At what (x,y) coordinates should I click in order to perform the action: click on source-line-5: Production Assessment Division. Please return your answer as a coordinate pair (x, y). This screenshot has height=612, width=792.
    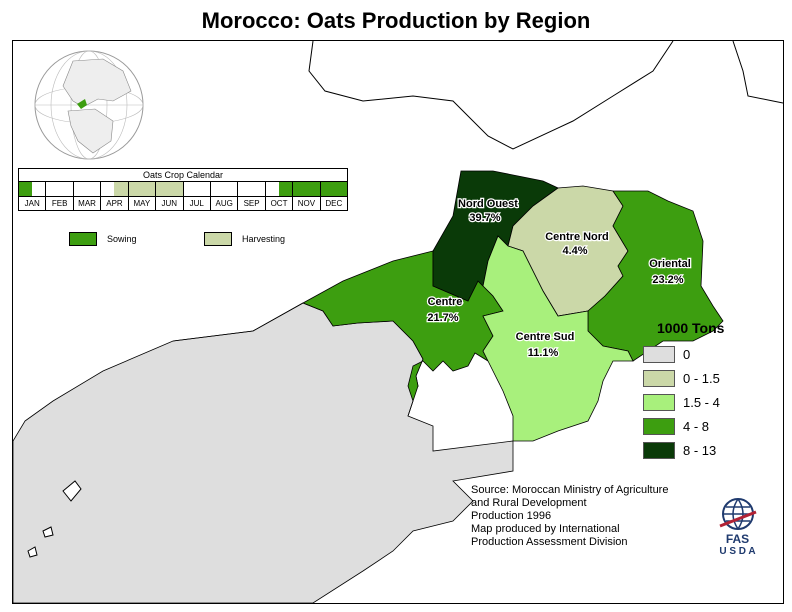
    Looking at the image, I should click on (549, 542).